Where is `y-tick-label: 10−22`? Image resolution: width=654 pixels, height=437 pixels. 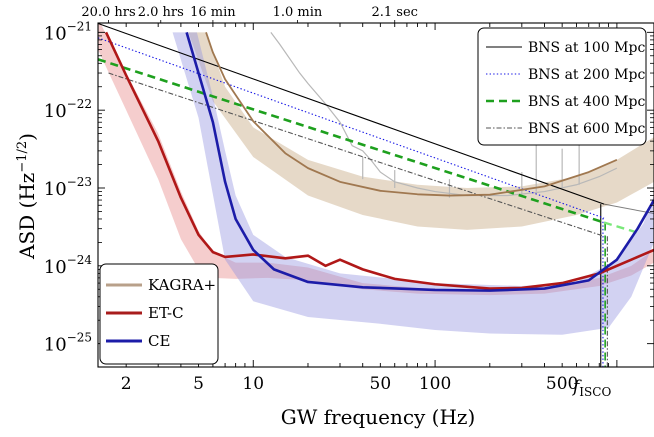 y-tick-label: 10−22 is located at coordinates (68, 109).